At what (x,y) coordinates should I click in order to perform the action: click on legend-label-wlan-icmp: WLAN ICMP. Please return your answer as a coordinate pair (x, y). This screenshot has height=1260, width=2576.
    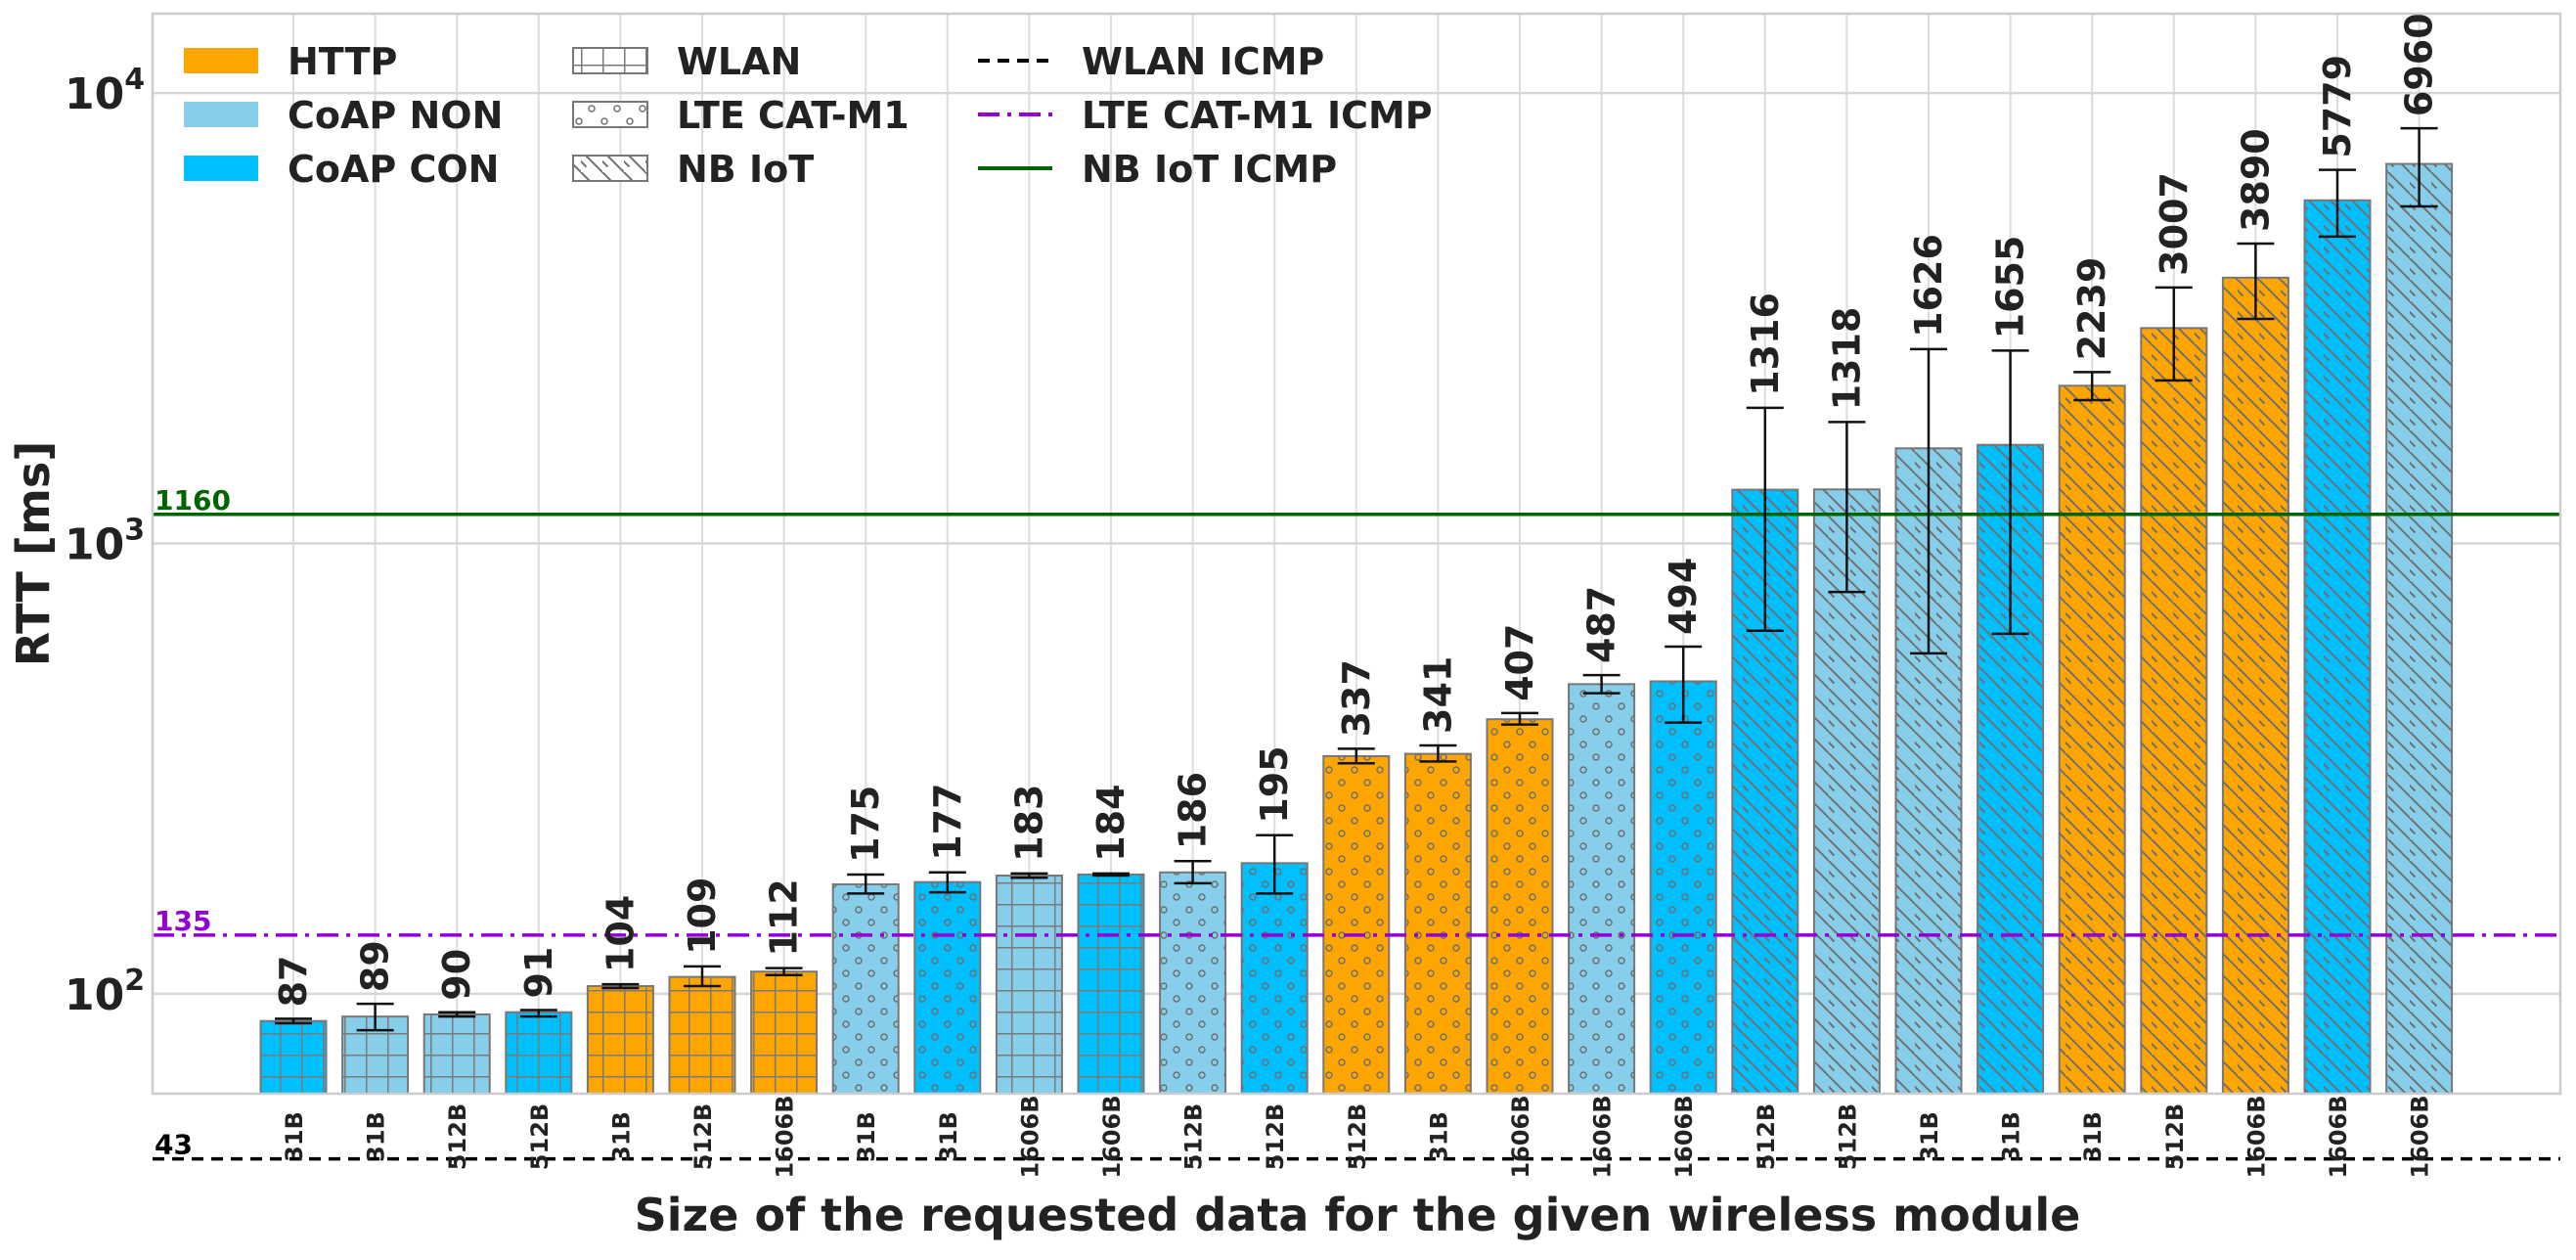
    Looking at the image, I should click on (1203, 61).